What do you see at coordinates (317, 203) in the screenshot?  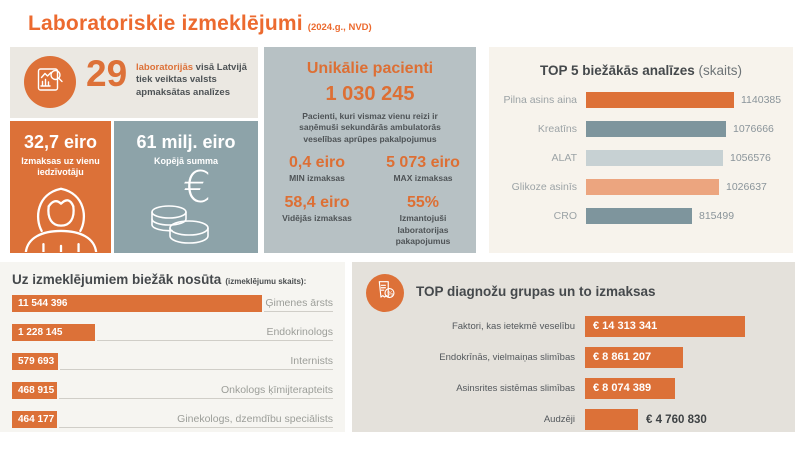 I see `stat-avg-value: 58,4 eiro` at bounding box center [317, 203].